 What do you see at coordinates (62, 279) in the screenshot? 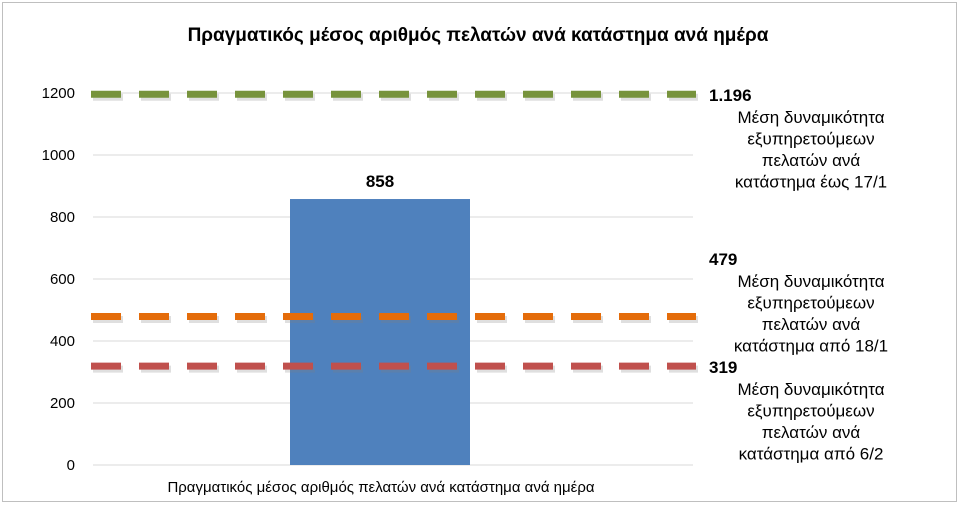
I see `y-tick-label: 600` at bounding box center [62, 279].